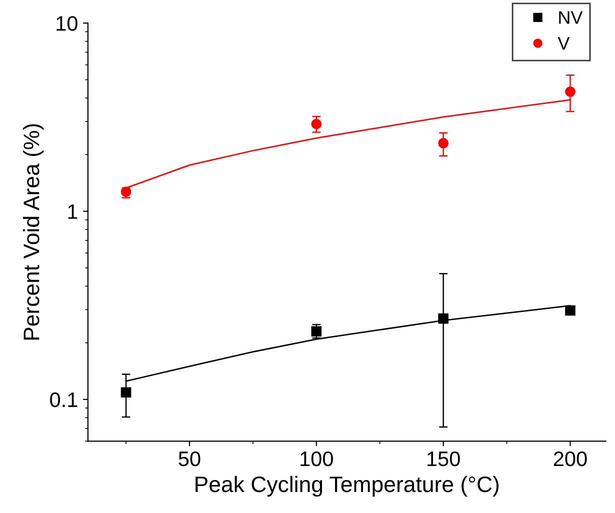  Describe the element at coordinates (316, 458) in the screenshot. I see `x-tick-label: 100` at that location.